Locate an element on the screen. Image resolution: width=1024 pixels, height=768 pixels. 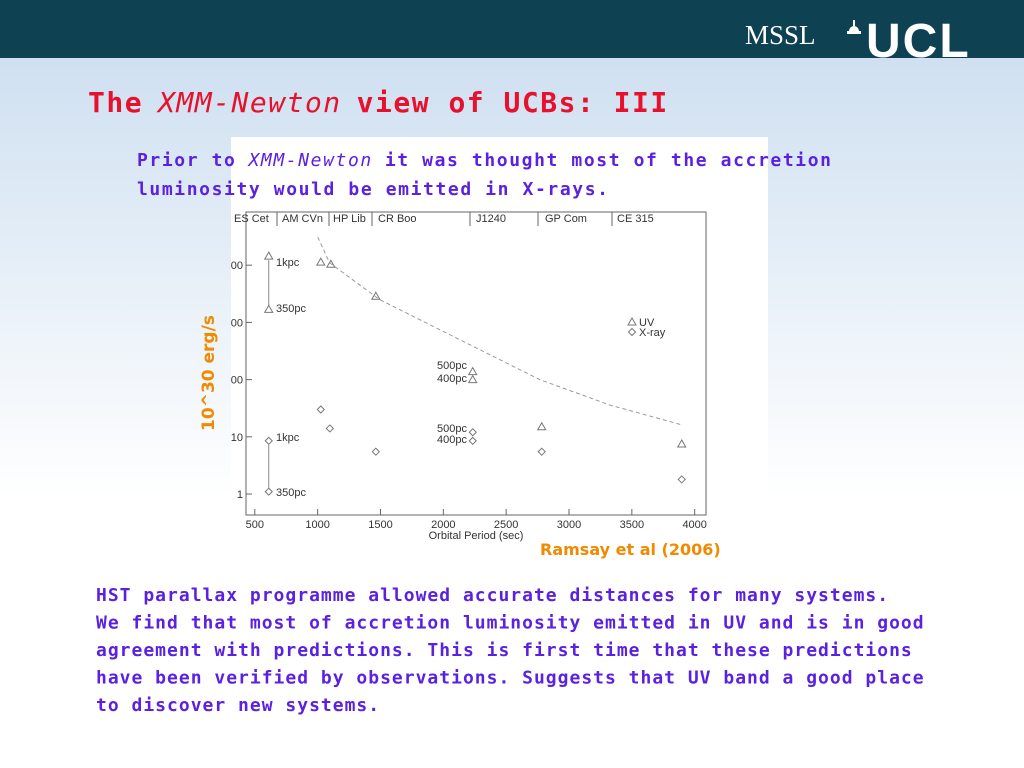
x-tick-label: 3000 is located at coordinates (569, 525).